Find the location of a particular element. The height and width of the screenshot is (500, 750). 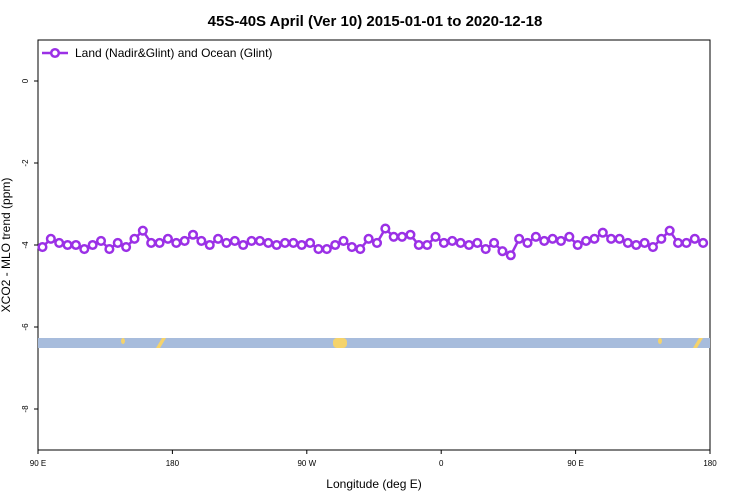

legend-marker is located at coordinates (55, 53).